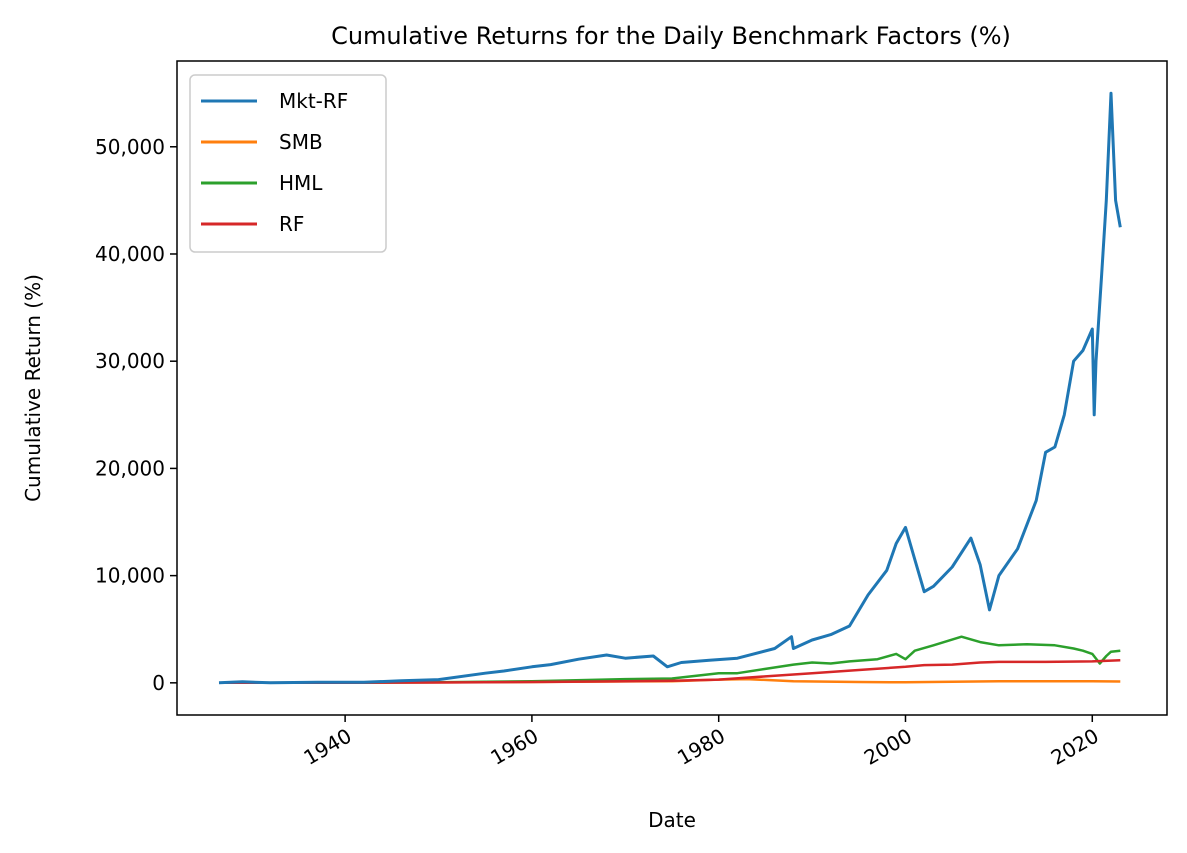 This screenshot has height=853, width=1187. Describe the element at coordinates (291, 224) in the screenshot. I see `legend-label: RF` at that location.